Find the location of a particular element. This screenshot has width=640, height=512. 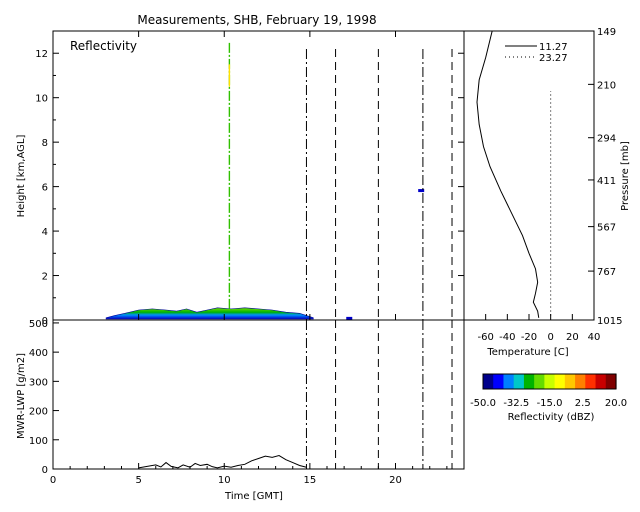

temp-xtick-label-5: 40 is located at coordinates (594, 337).